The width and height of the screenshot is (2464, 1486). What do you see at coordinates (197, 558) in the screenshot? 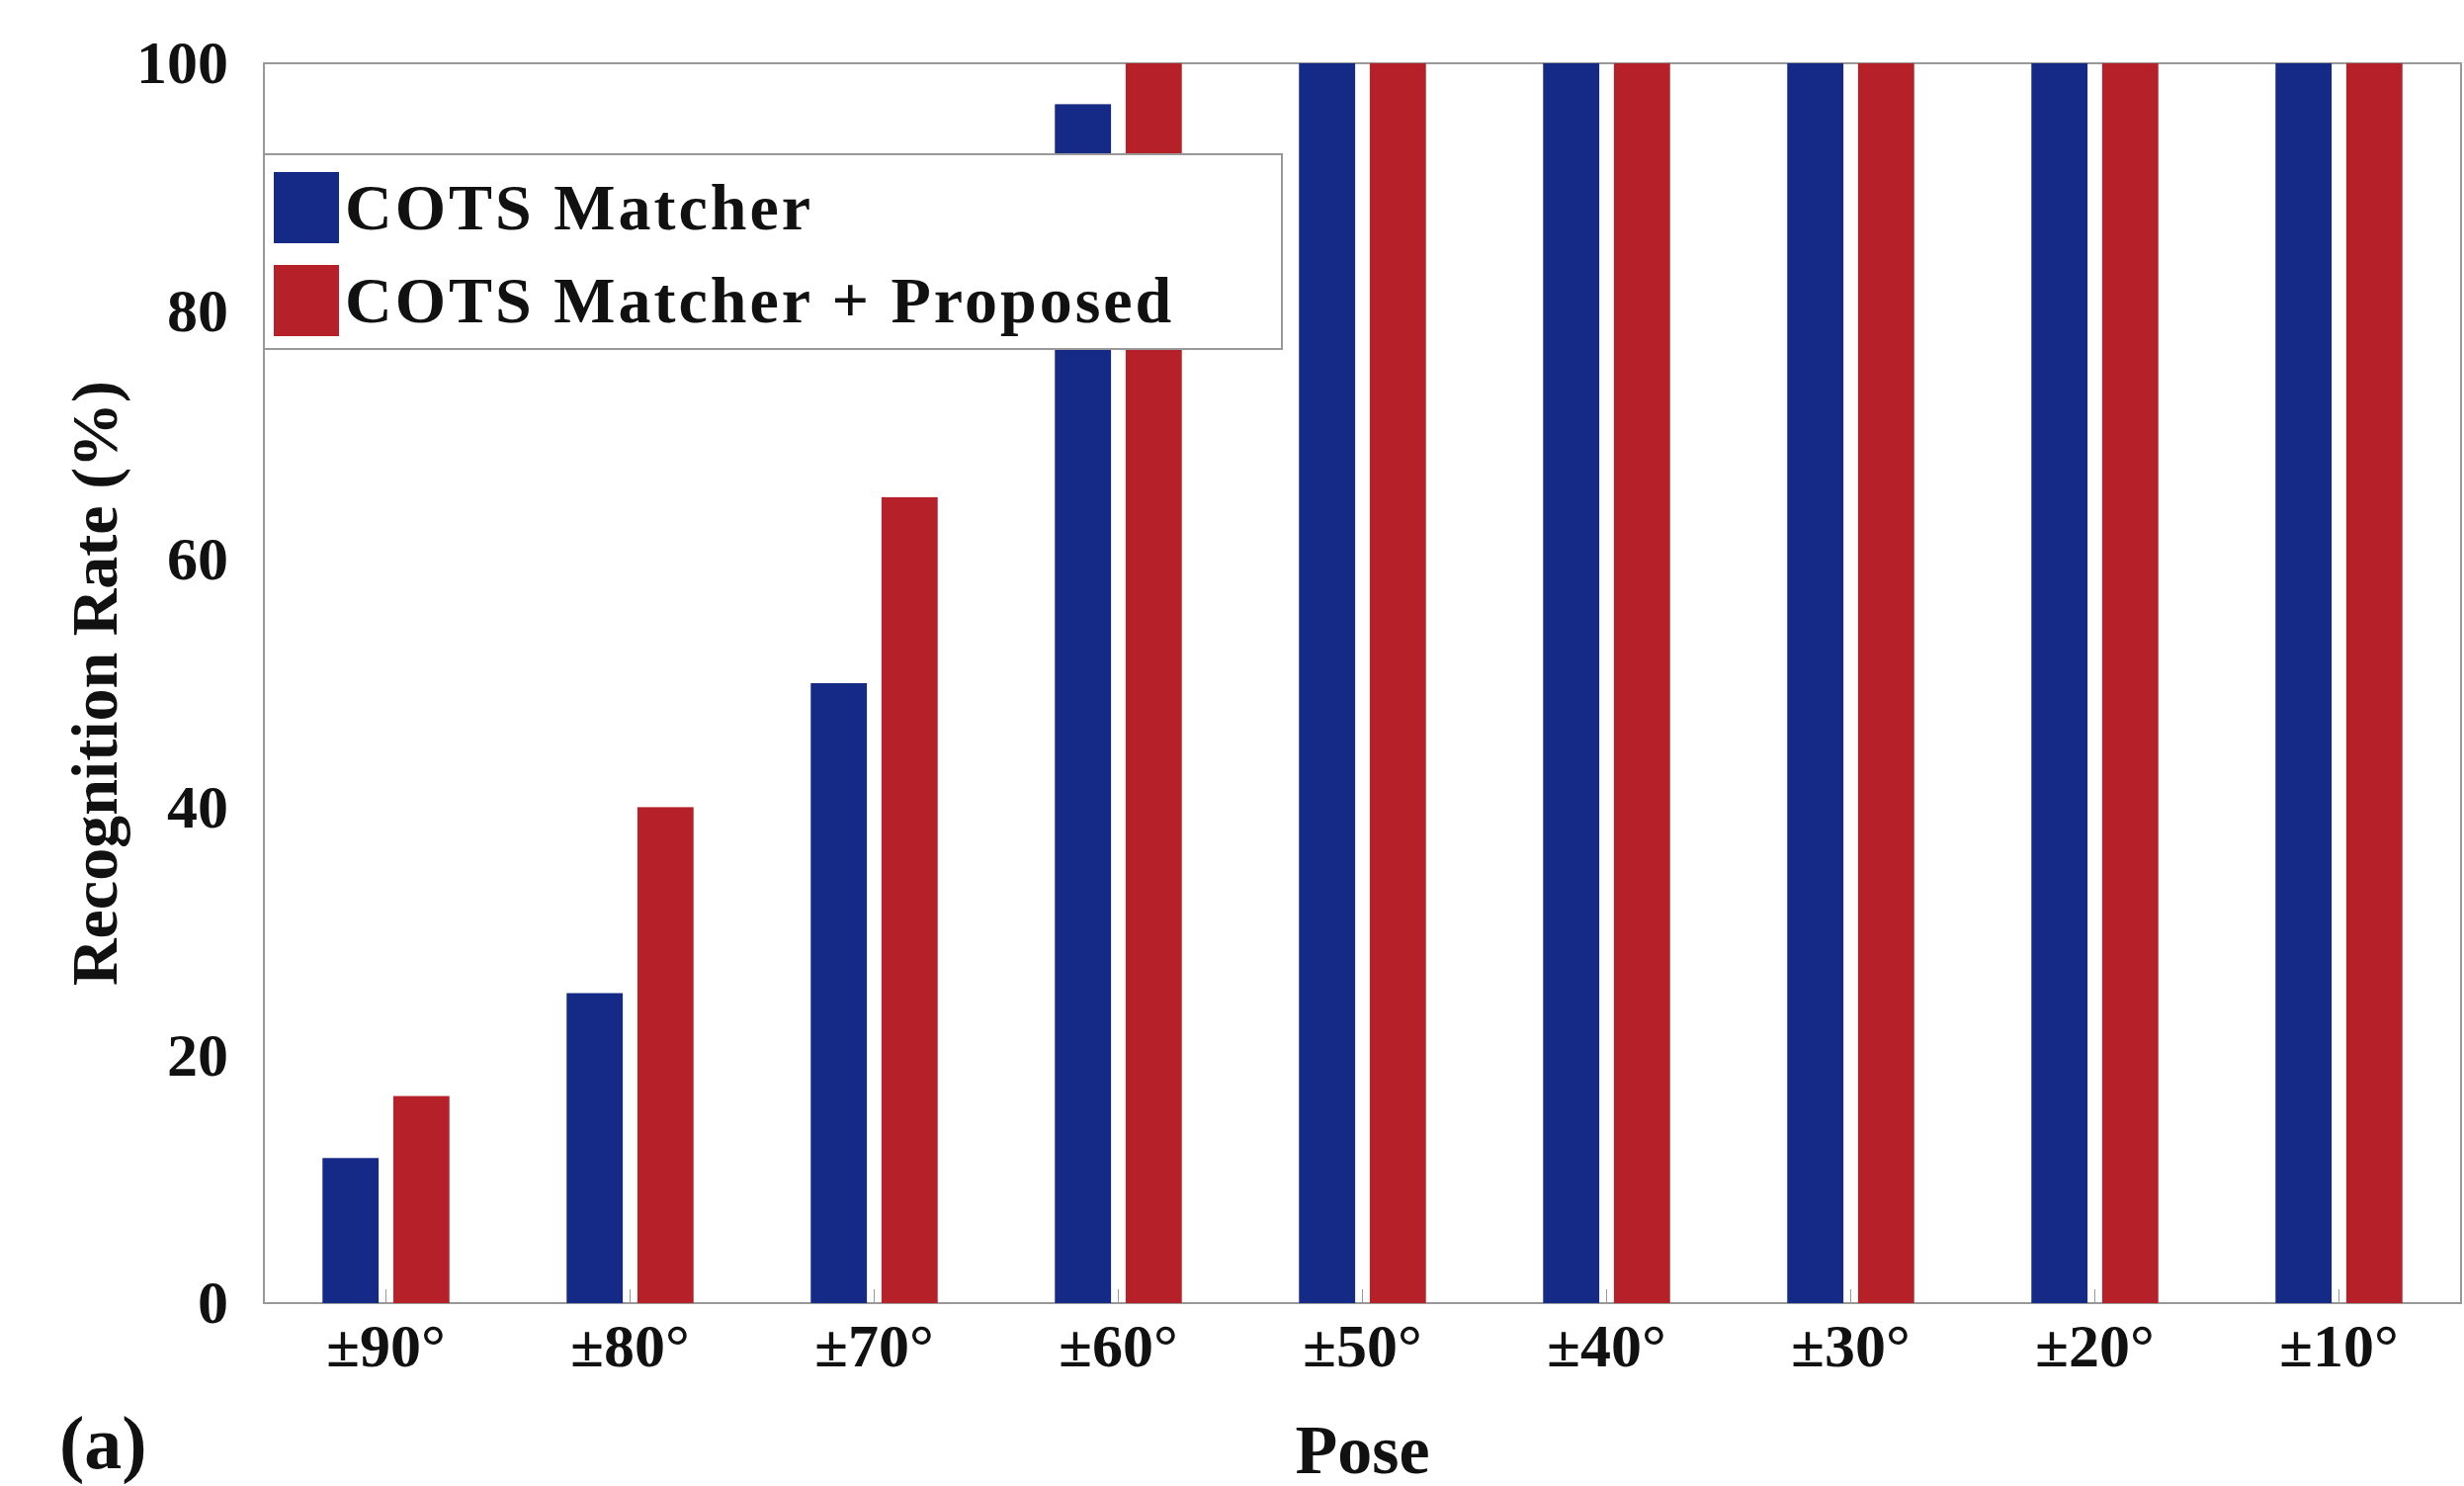
I see `y-tick-label: 60` at bounding box center [197, 558].